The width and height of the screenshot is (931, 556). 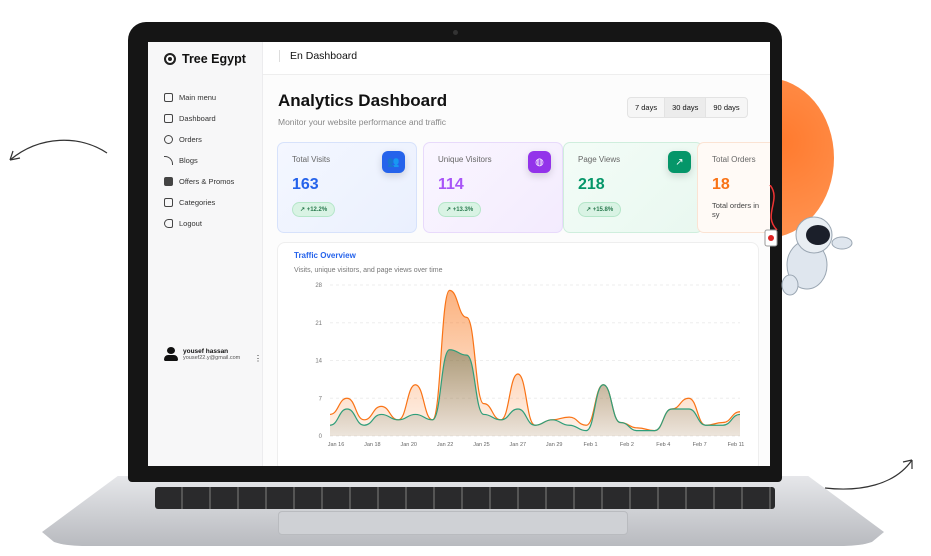 I want to click on grid-icon, so click(x=168, y=97).